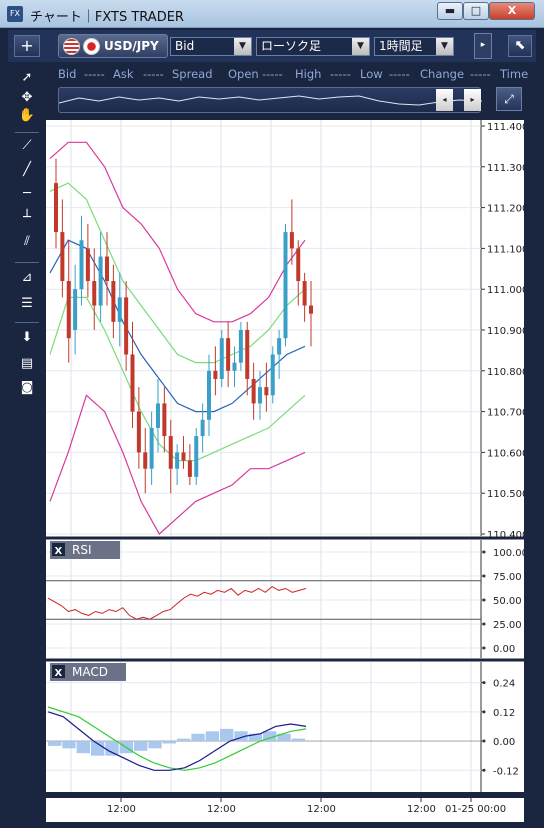 Image resolution: width=544 pixels, height=828 pixels. What do you see at coordinates (27, 217) in the screenshot?
I see `vertical-line-icon: ┴` at bounding box center [27, 217].